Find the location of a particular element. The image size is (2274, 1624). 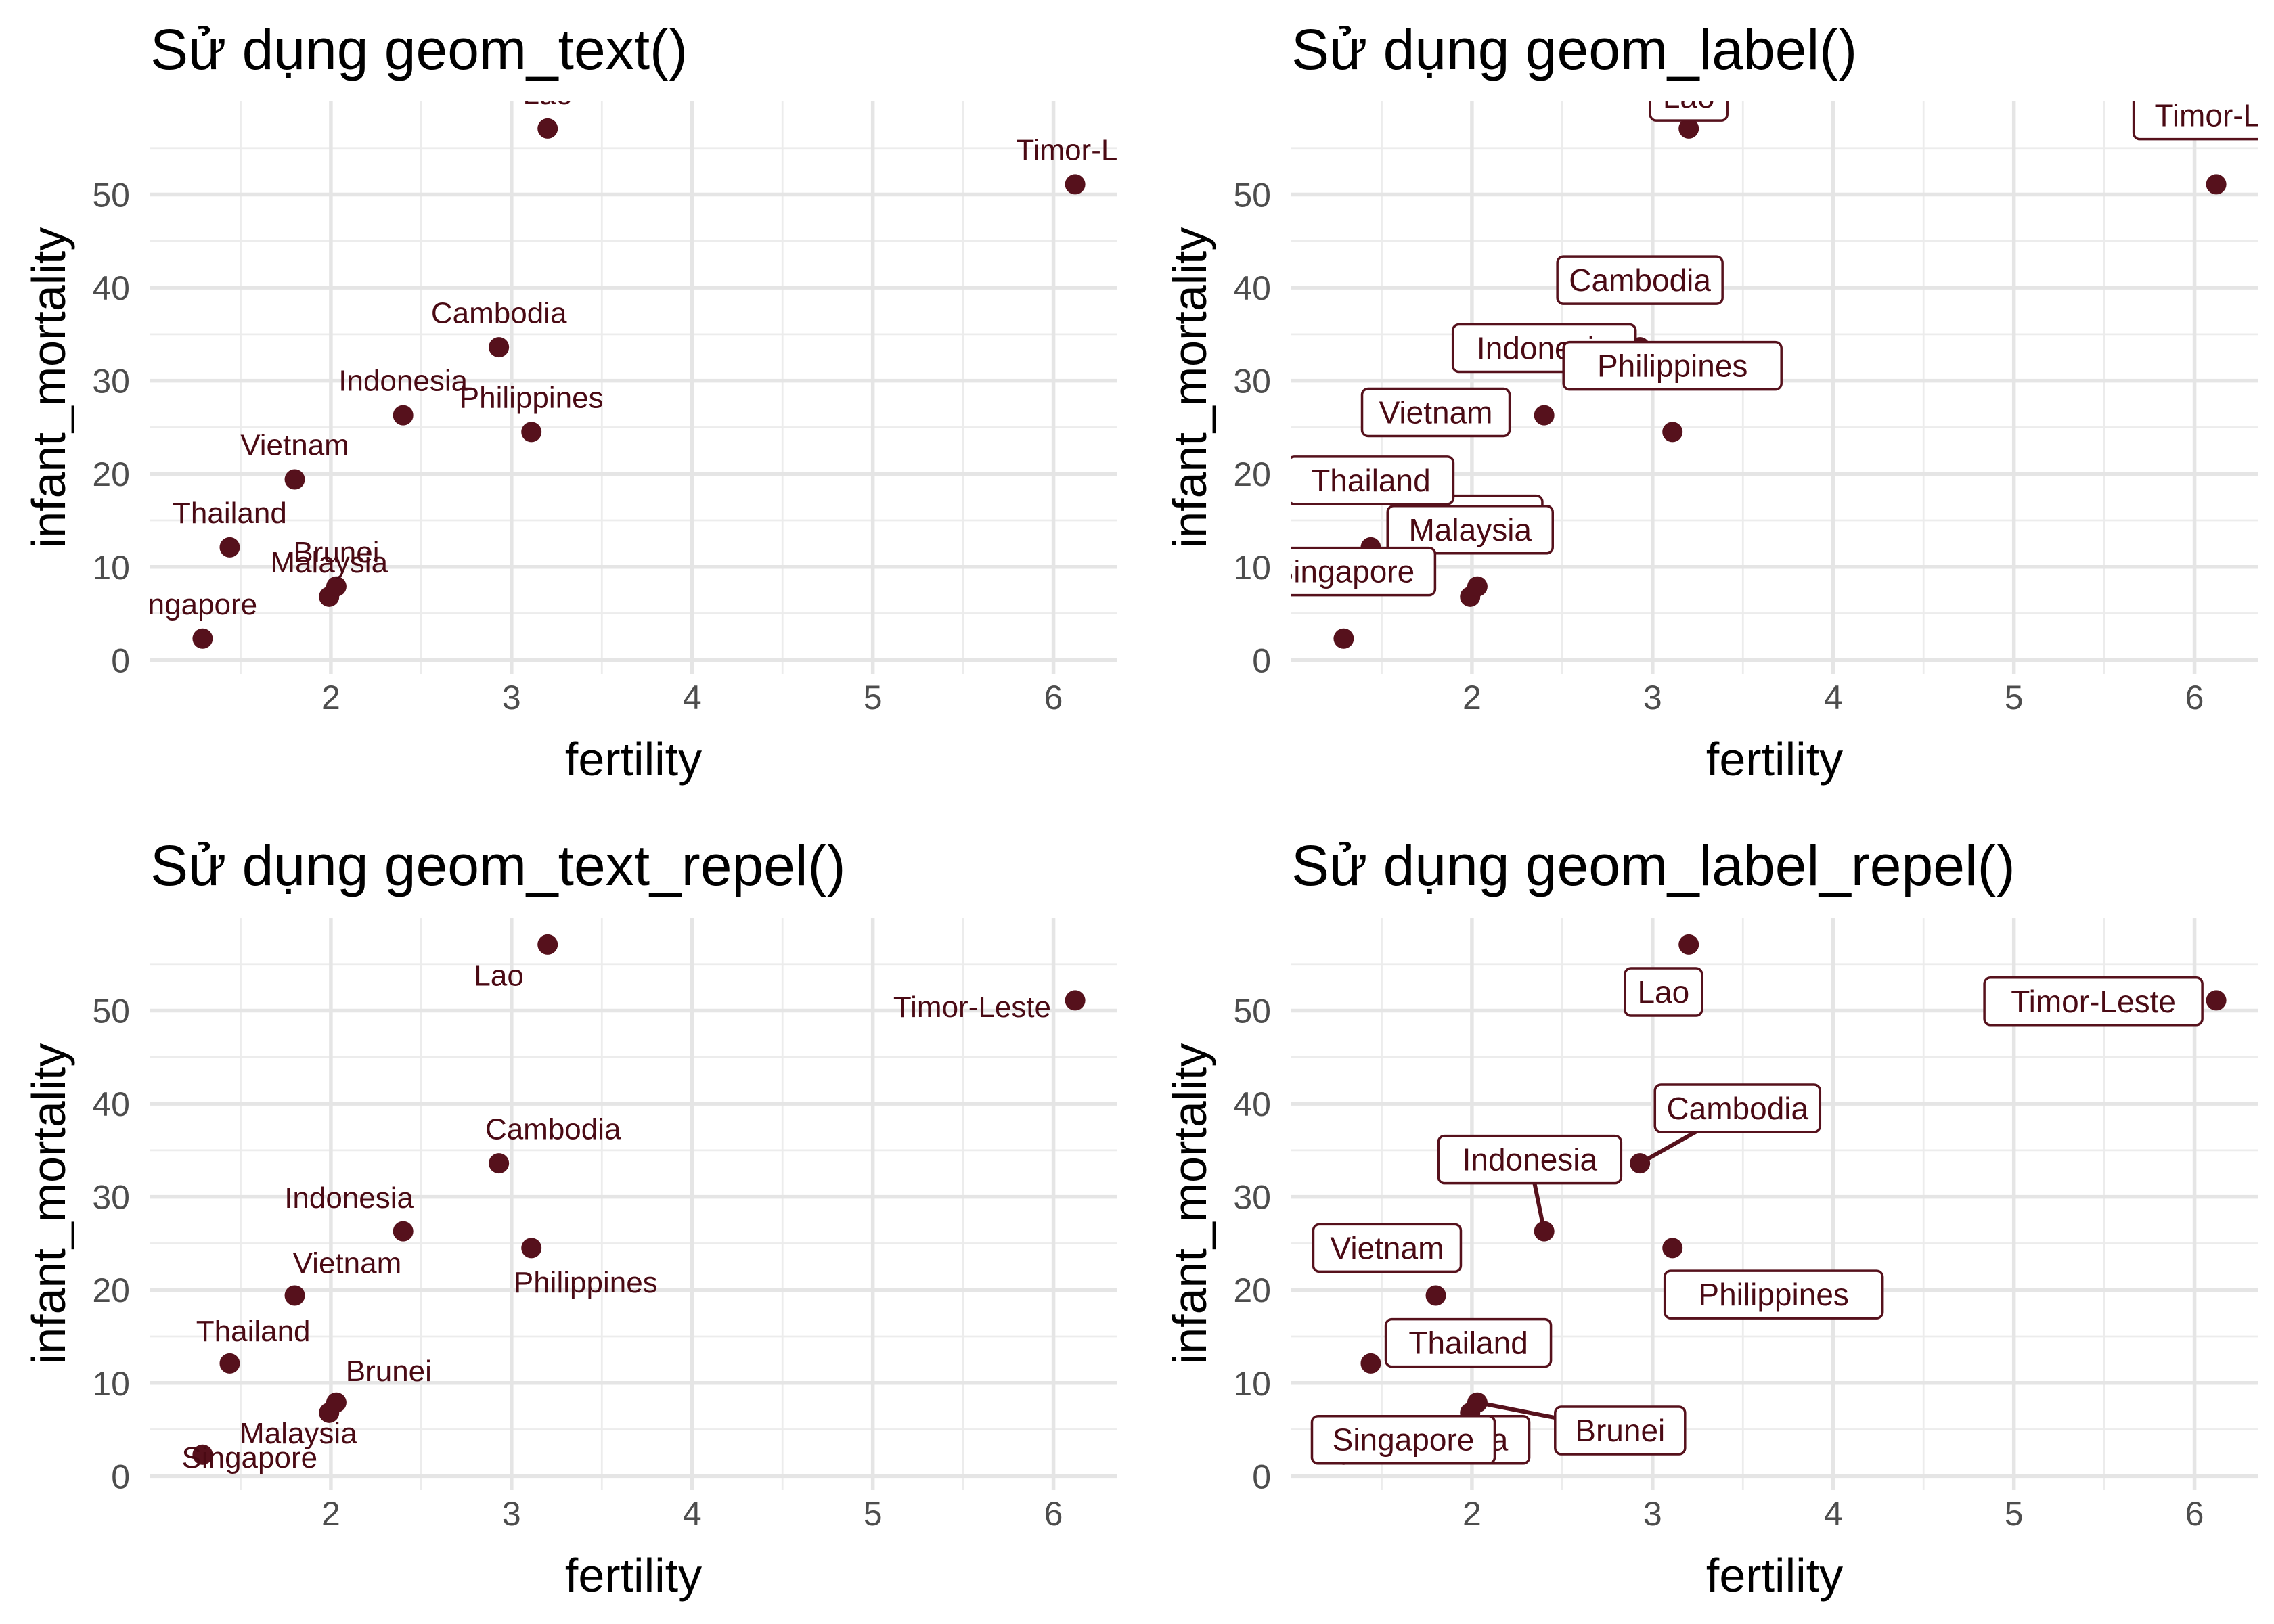

x-tick-label: 3 is located at coordinates (1652, 1514).